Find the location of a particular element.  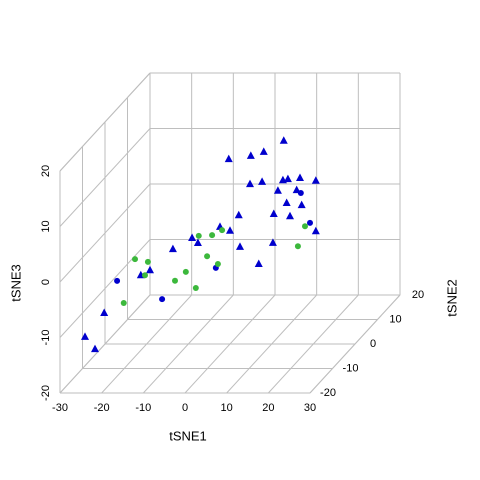

x-tick-label: -20 is located at coordinates (102, 408).